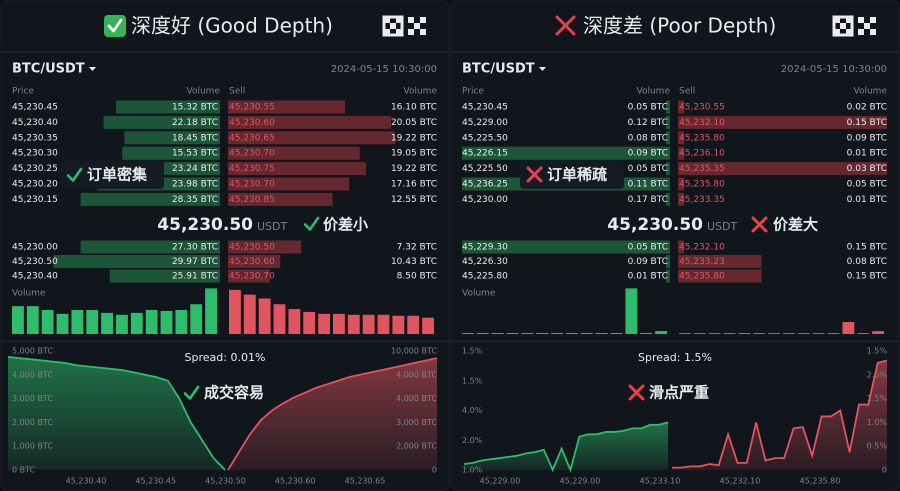 This screenshot has height=491, width=900. What do you see at coordinates (867, 108) in the screenshot?
I see `sell-volume: 0.02 BTC` at bounding box center [867, 108].